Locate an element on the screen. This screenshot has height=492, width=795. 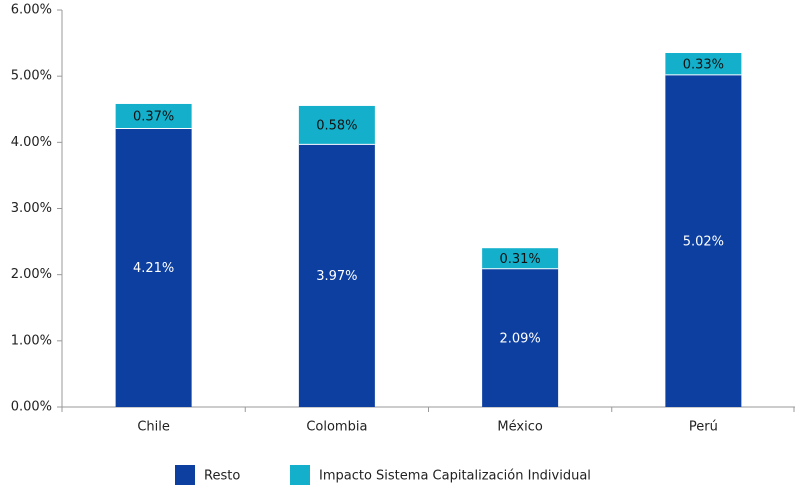
x-tick-label: Chile is located at coordinates (153, 427).